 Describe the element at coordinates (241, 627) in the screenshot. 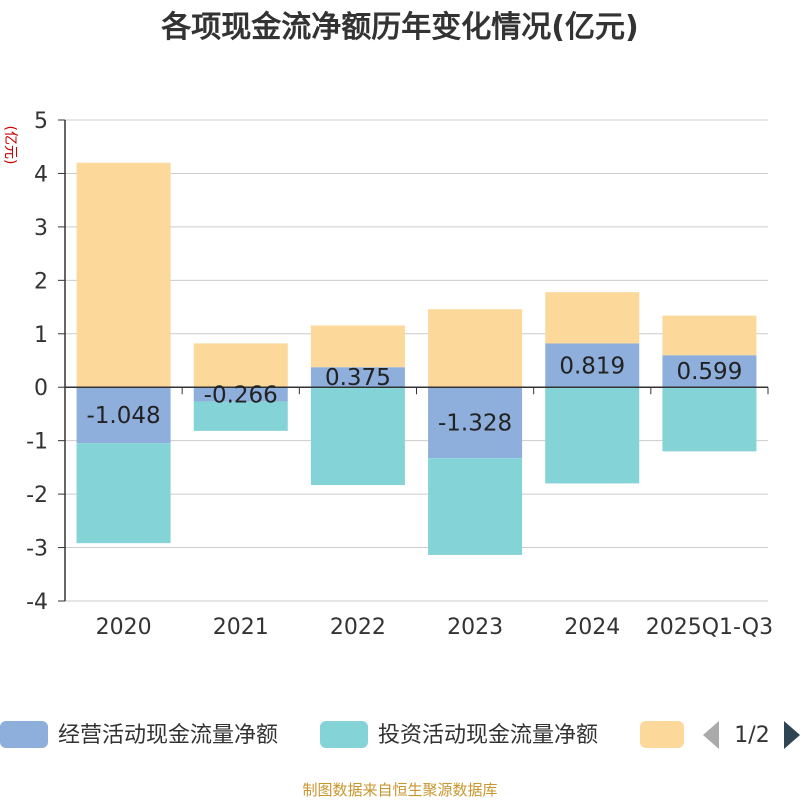

I see `x-tick-label: 2021` at that location.